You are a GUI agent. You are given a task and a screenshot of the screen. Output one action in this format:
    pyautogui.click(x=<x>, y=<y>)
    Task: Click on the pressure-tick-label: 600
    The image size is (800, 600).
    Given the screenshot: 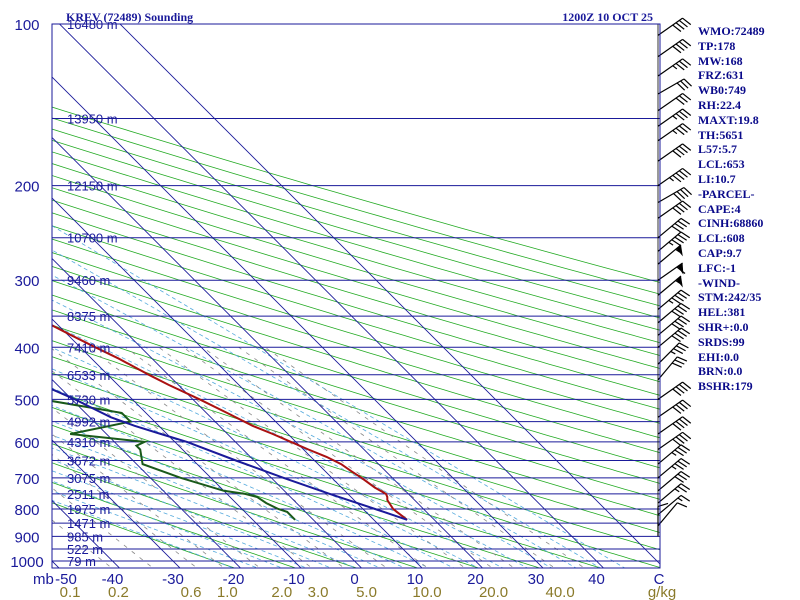 What is the action you would take?
    pyautogui.click(x=26, y=443)
    